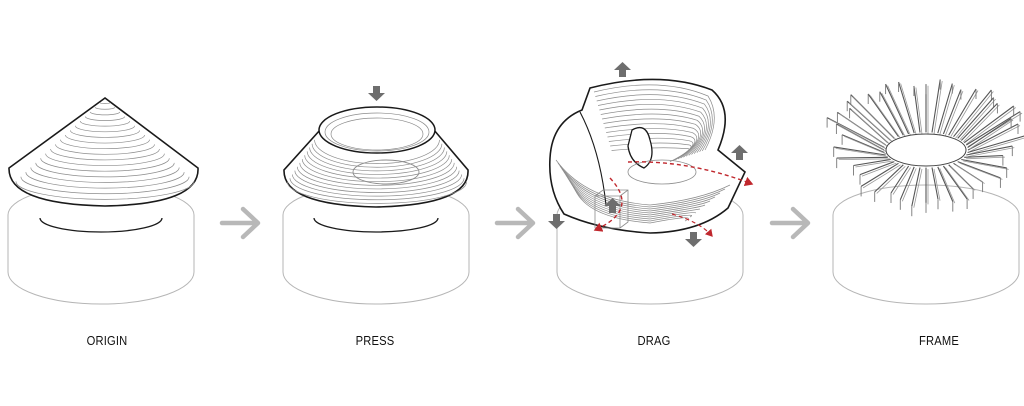 Image resolution: width=1024 pixels, height=406 pixels. I want to click on origin-plate, so click(101, 225).